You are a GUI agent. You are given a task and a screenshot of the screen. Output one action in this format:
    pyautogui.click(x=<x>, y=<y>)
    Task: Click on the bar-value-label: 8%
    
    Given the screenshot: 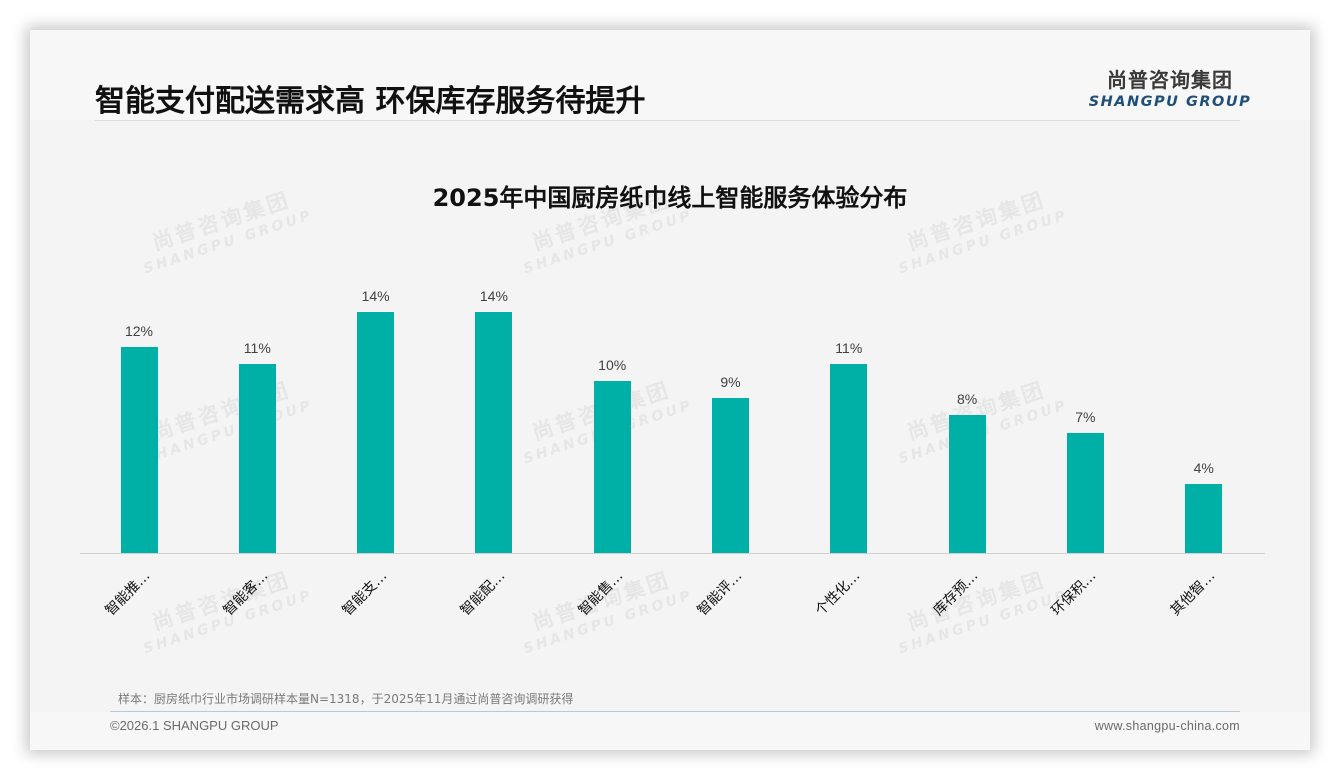 What is the action you would take?
    pyautogui.click(x=967, y=399)
    